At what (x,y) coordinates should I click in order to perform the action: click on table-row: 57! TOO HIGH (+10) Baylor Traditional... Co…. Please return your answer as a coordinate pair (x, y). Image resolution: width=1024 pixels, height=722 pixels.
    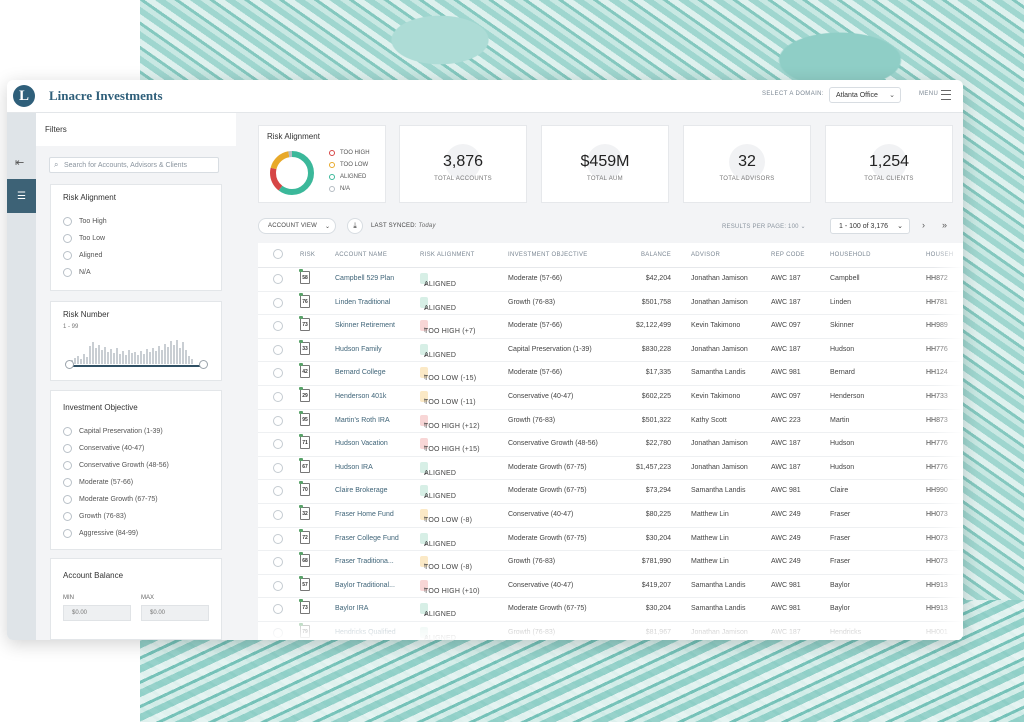
    Looking at the image, I should click on (610, 586).